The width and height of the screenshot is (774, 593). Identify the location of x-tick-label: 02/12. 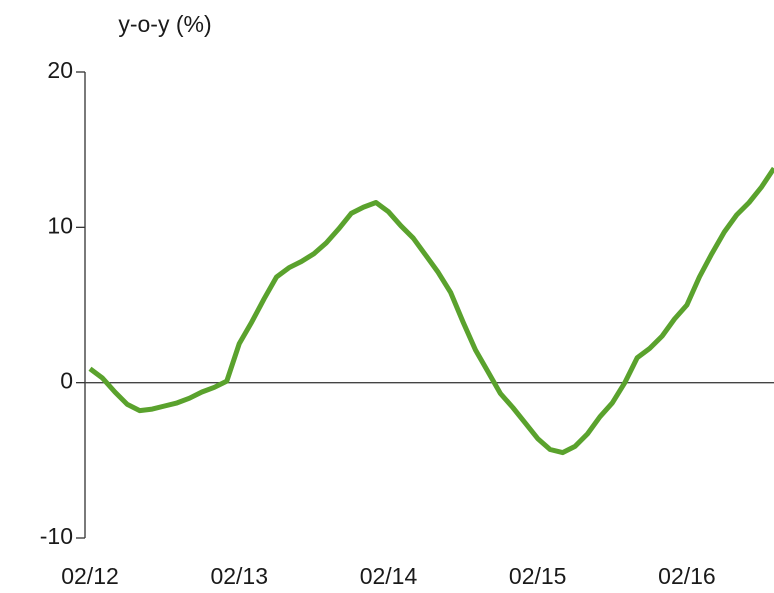
(90, 576).